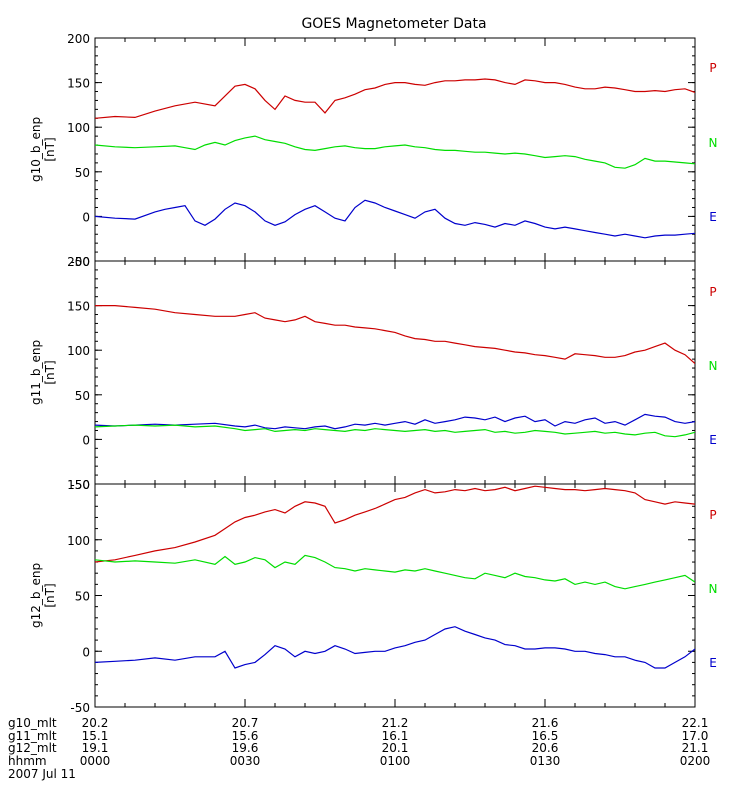 This screenshot has width=750, height=800. Describe the element at coordinates (42, 774) in the screenshot. I see `date-label: 2007 Jul 11` at that location.